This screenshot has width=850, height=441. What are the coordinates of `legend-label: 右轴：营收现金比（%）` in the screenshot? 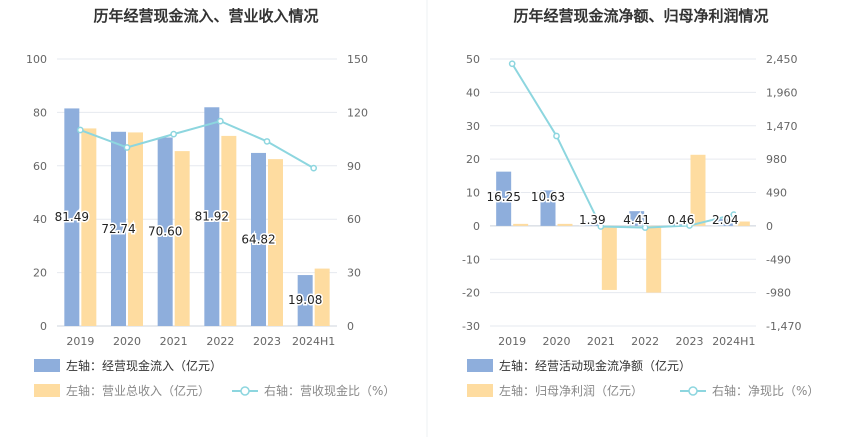 It's located at (329, 390).